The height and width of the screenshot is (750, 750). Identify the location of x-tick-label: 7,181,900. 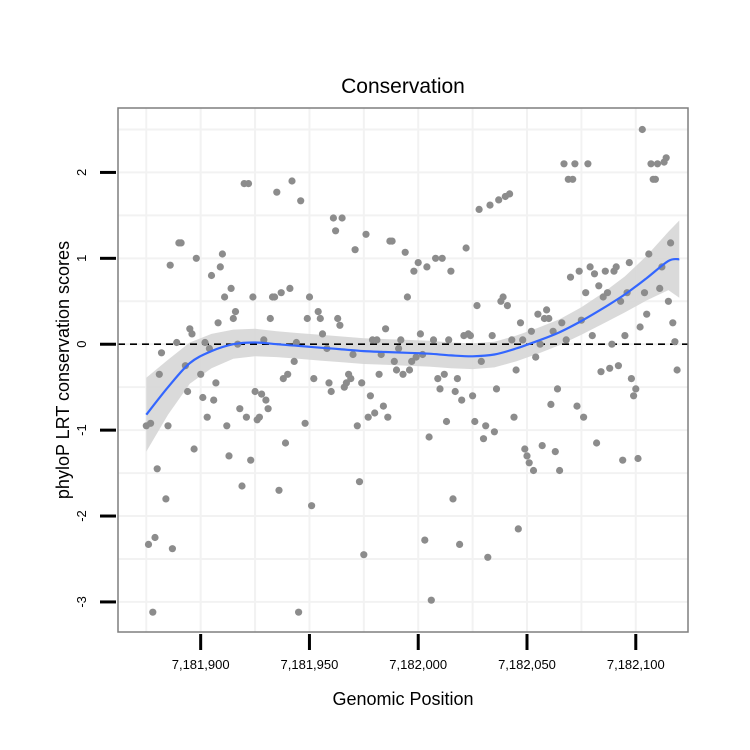
(201, 664).